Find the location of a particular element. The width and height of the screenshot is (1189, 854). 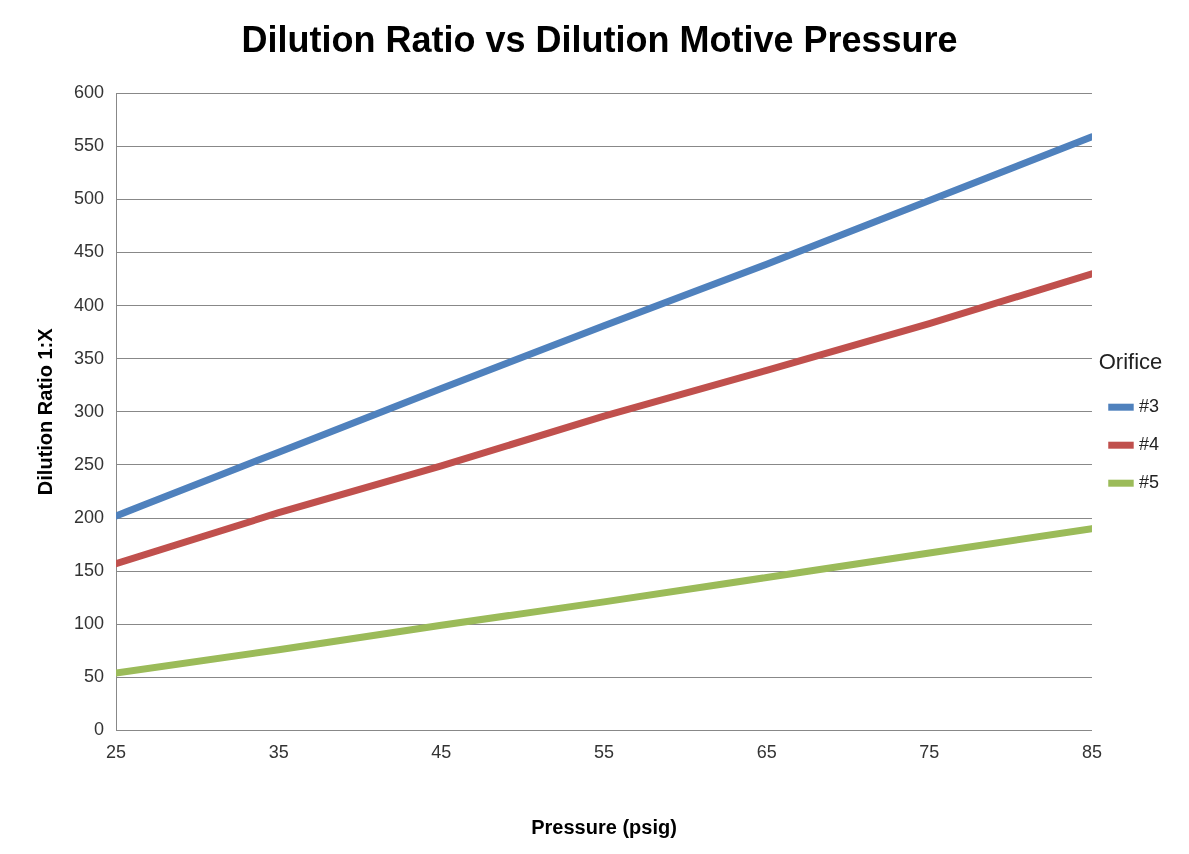

x-tick-label: 55 is located at coordinates (604, 752).